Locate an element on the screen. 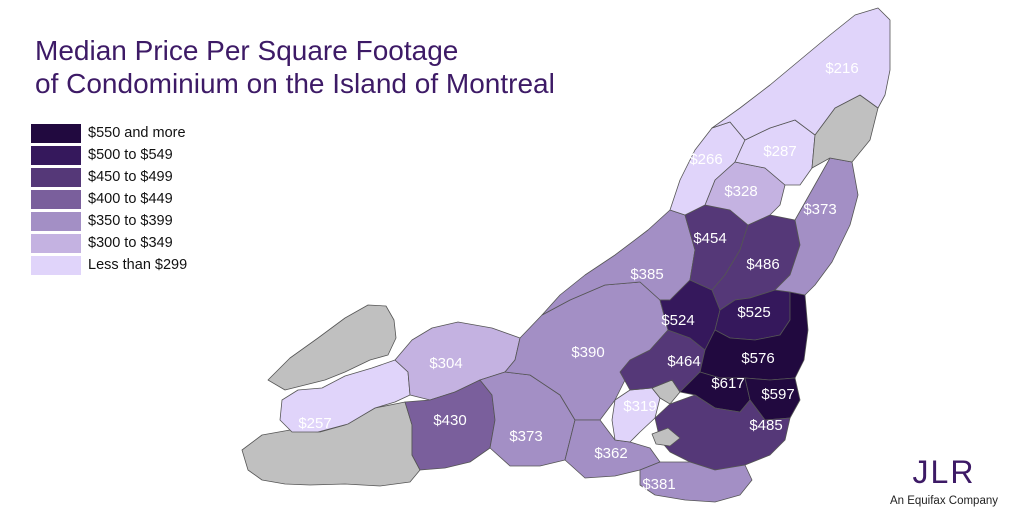  region-price-label: $454 is located at coordinates (709, 238).